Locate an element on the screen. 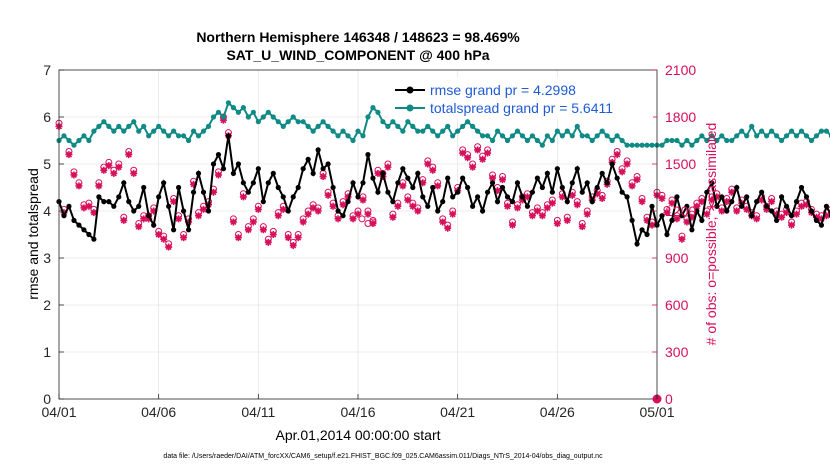  left-tick-label-5: 5 is located at coordinates (47, 164).